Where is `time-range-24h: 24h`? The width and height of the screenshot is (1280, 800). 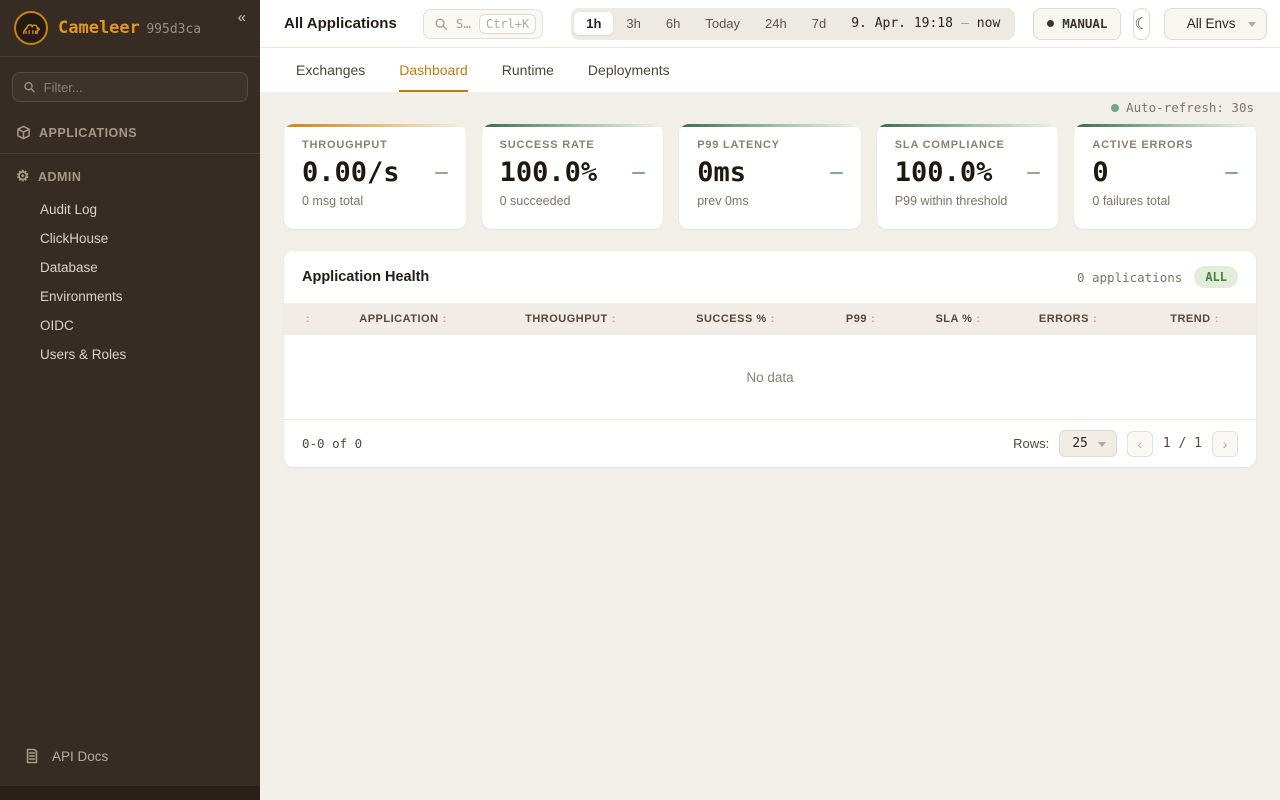
time-range-24h: 24h is located at coordinates (776, 23).